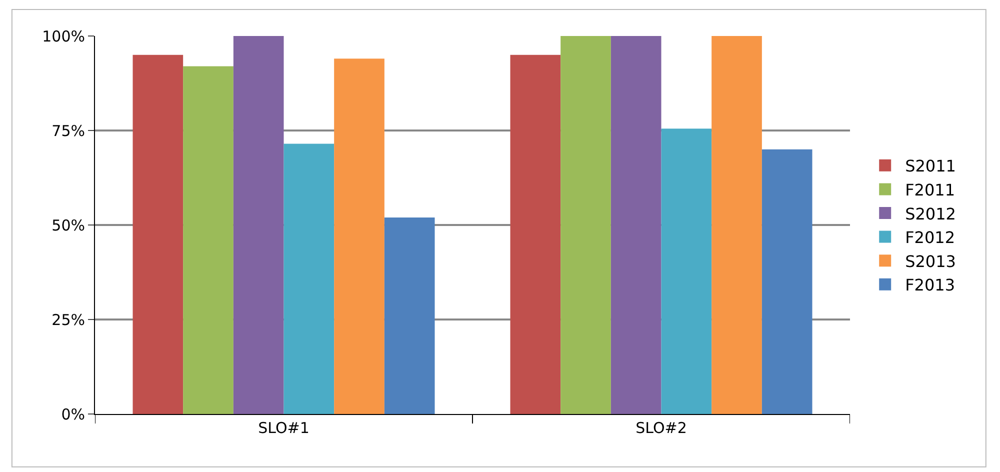  What do you see at coordinates (68, 225) in the screenshot?
I see `y-tick-label: 50%` at bounding box center [68, 225].